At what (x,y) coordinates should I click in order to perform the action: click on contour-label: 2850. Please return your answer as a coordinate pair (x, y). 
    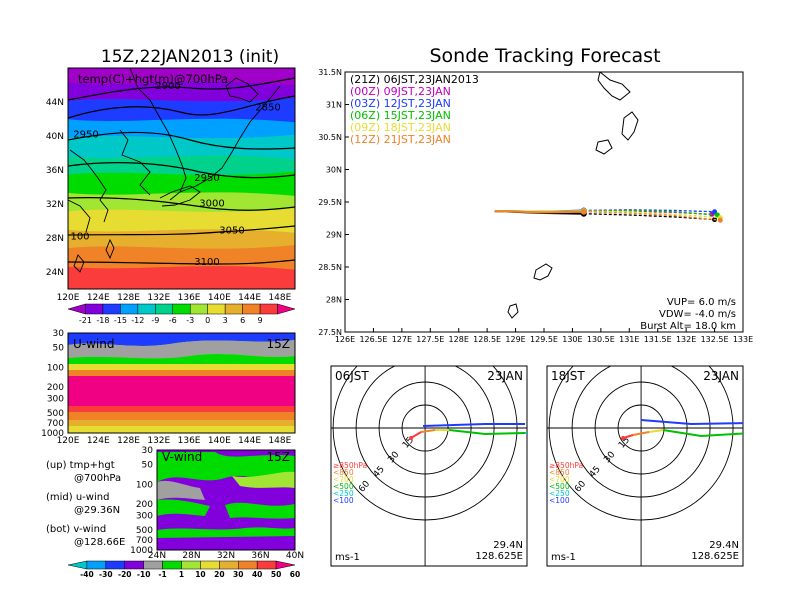
    Looking at the image, I should click on (267, 107).